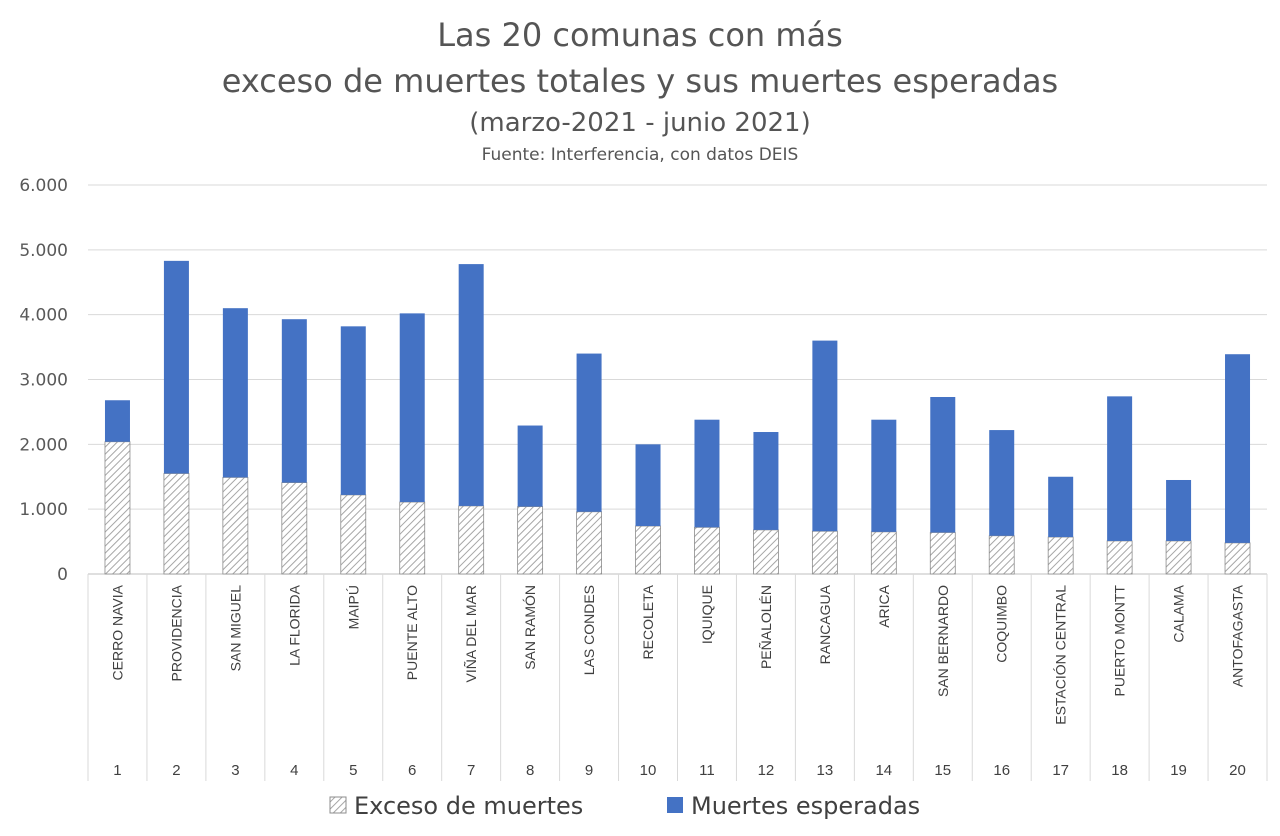  Describe the element at coordinates (589, 630) in the screenshot. I see `category-label: LAS CONDES` at that location.